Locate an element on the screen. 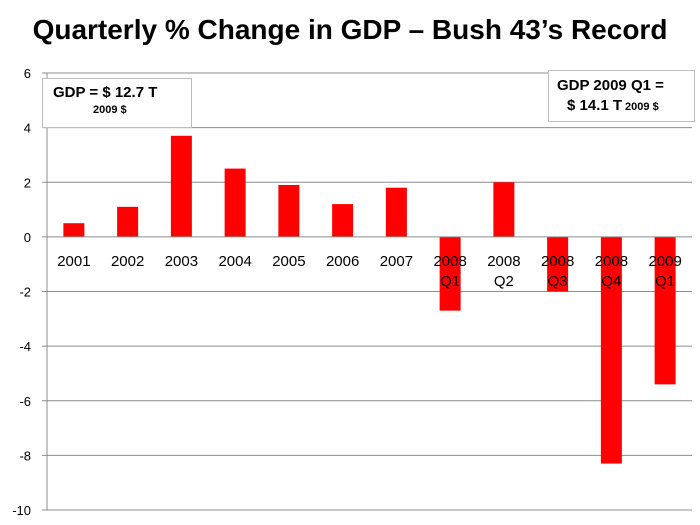 The height and width of the screenshot is (525, 700). x-tick-label: 2003 is located at coordinates (181, 261).